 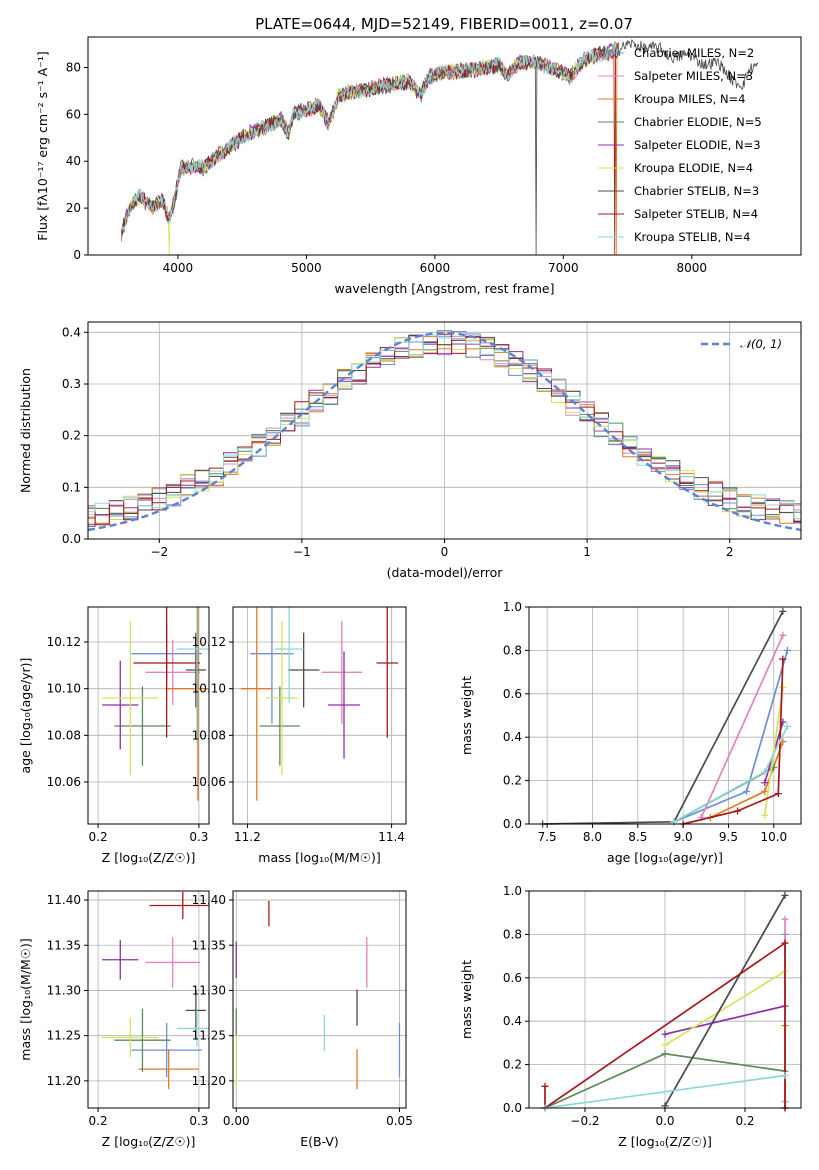 What do you see at coordinates (512, 934) in the screenshot?
I see `y-tick-label: 0.8` at bounding box center [512, 934].